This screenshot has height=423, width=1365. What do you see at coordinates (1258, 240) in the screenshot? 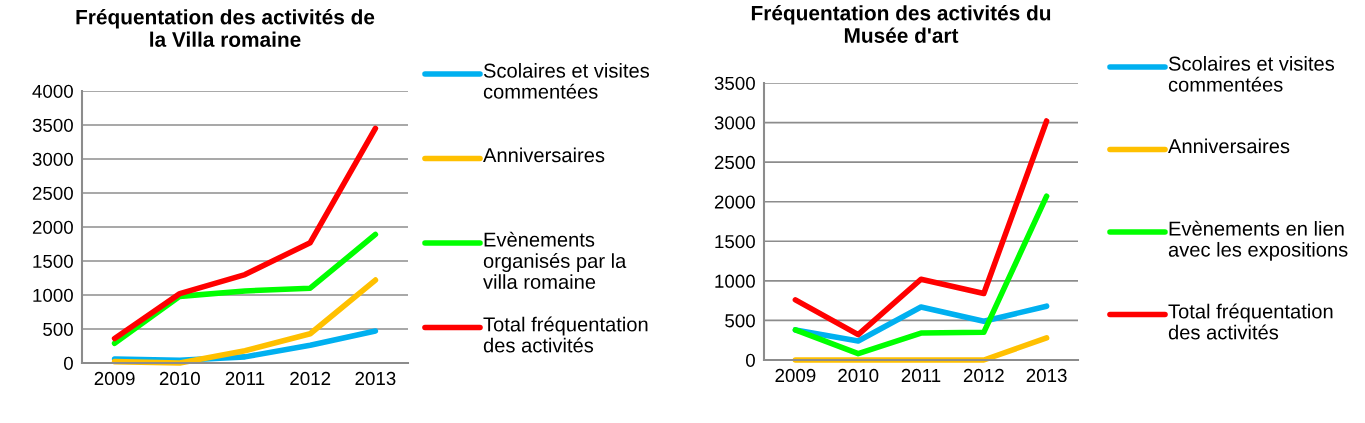
I see `legend-label: Evènements en lien avec les expositions` at bounding box center [1258, 240].